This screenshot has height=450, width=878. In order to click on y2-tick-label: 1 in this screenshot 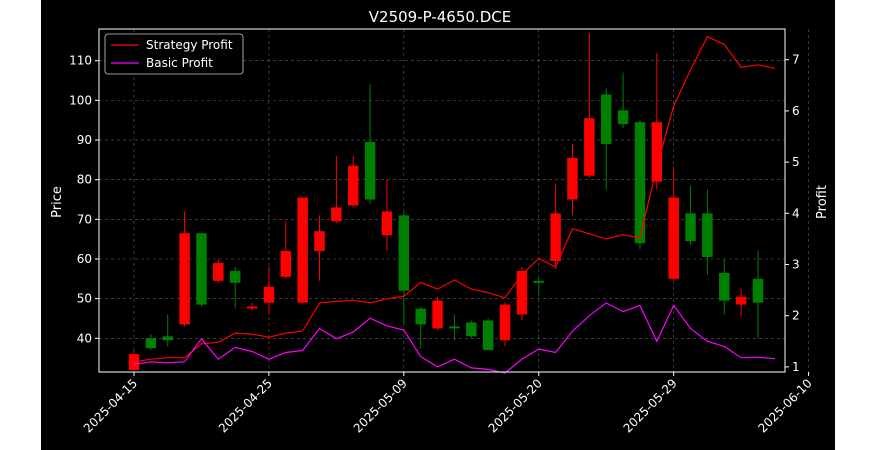, I will do `click(796, 367)`.